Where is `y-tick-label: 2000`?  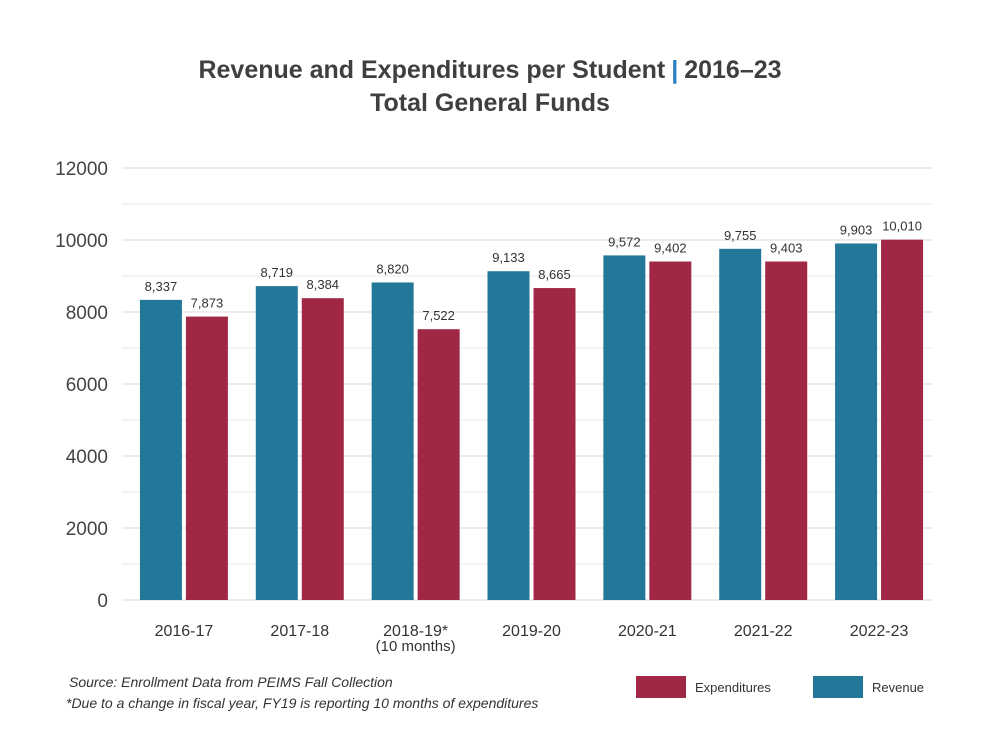 y-tick-label: 2000 is located at coordinates (87, 529).